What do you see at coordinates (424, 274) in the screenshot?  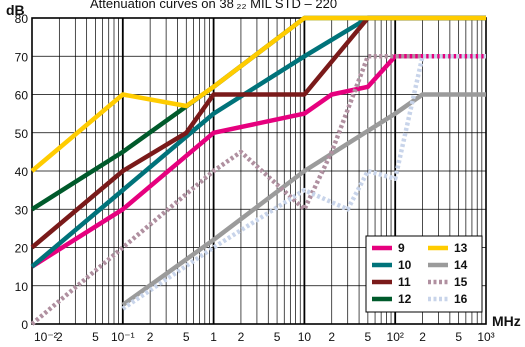 I see `chart-legend: 9 10 11 12 13 14 15 16` at bounding box center [424, 274].